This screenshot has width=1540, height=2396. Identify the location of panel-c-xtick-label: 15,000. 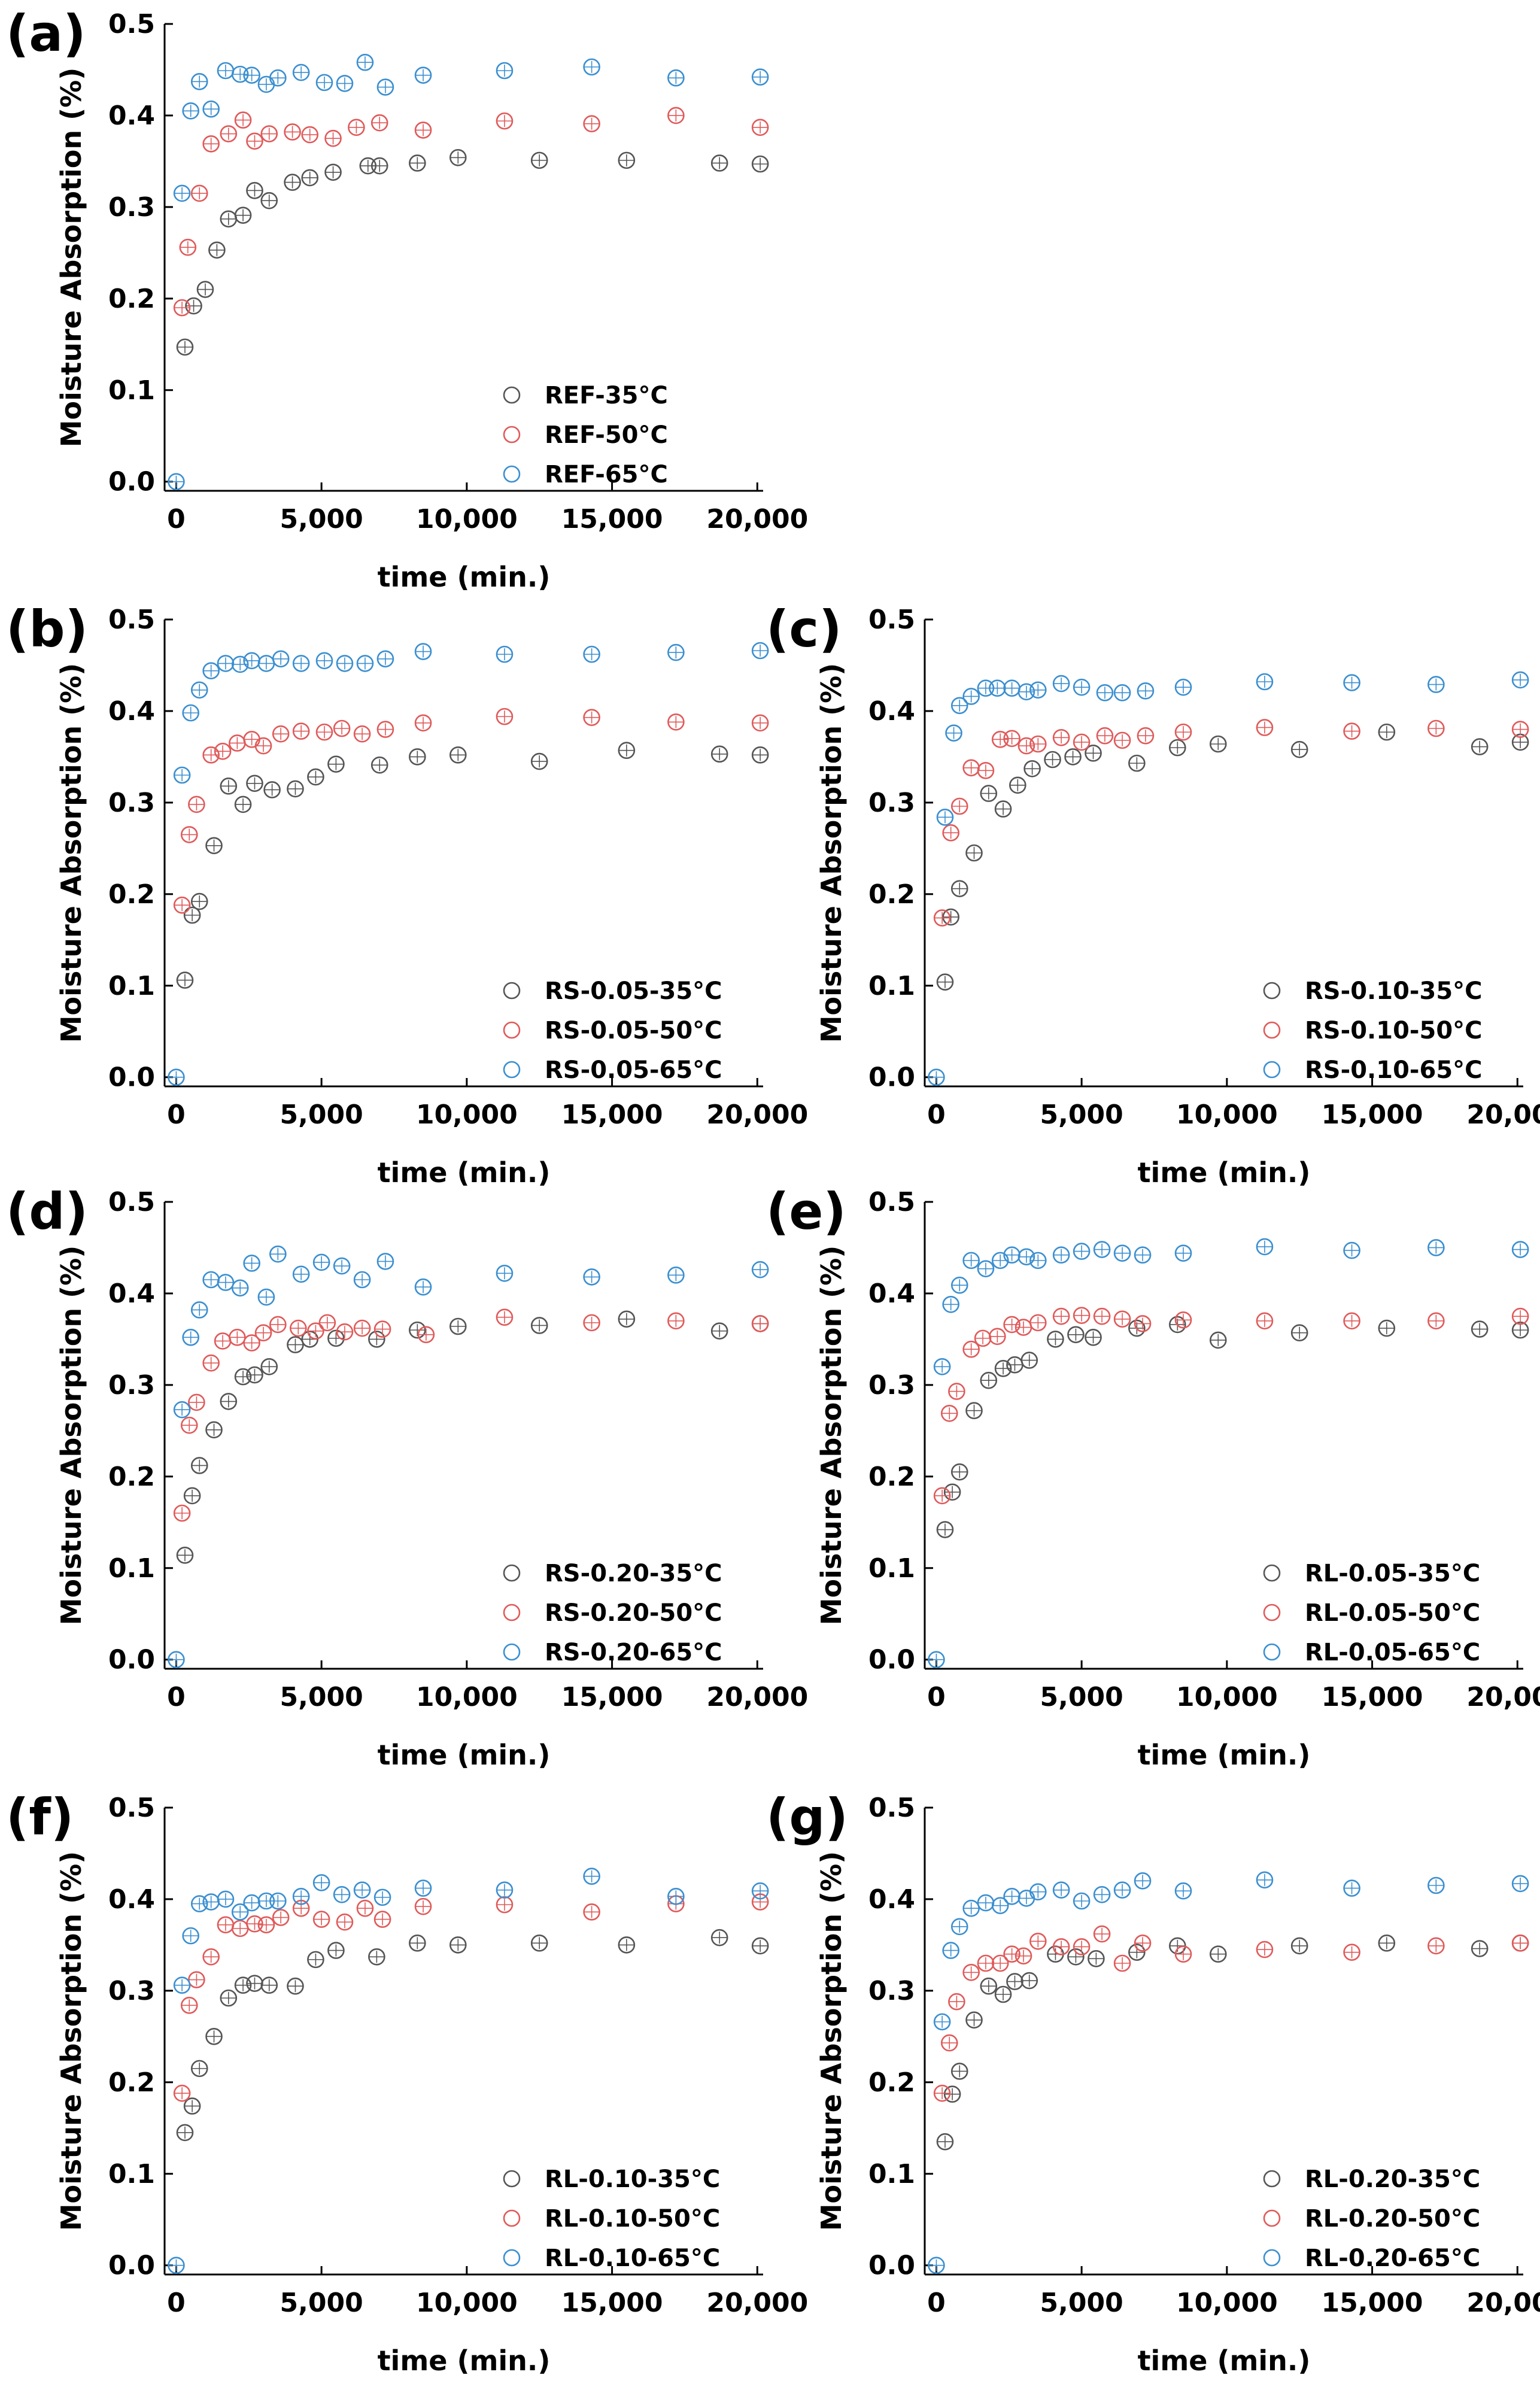
(1372, 1115).